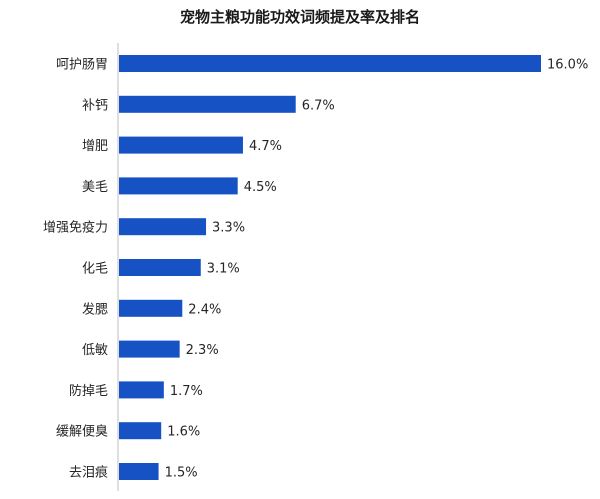 Image resolution: width=600 pixels, height=499 pixels. What do you see at coordinates (202, 350) in the screenshot?
I see `value-label: 2.3%` at bounding box center [202, 350].